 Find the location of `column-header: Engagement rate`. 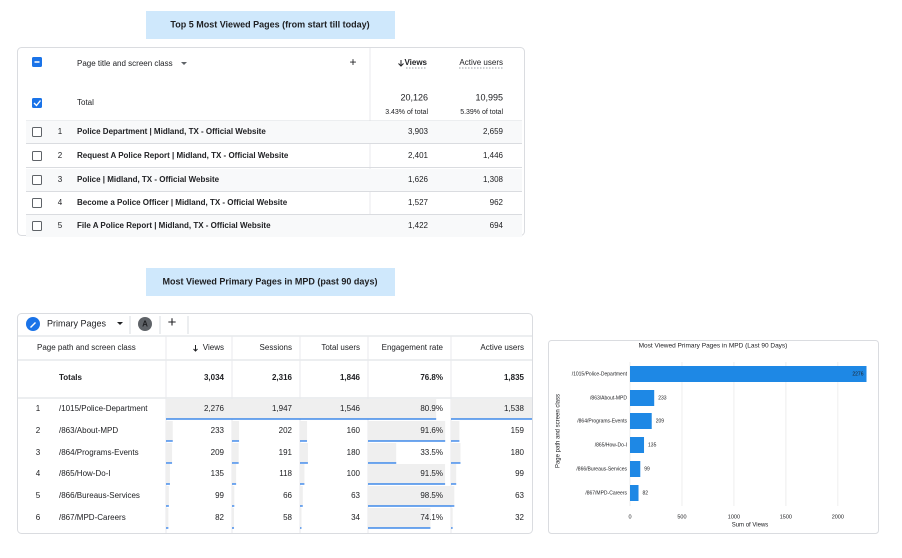

column-header: Engagement rate is located at coordinates (413, 347).